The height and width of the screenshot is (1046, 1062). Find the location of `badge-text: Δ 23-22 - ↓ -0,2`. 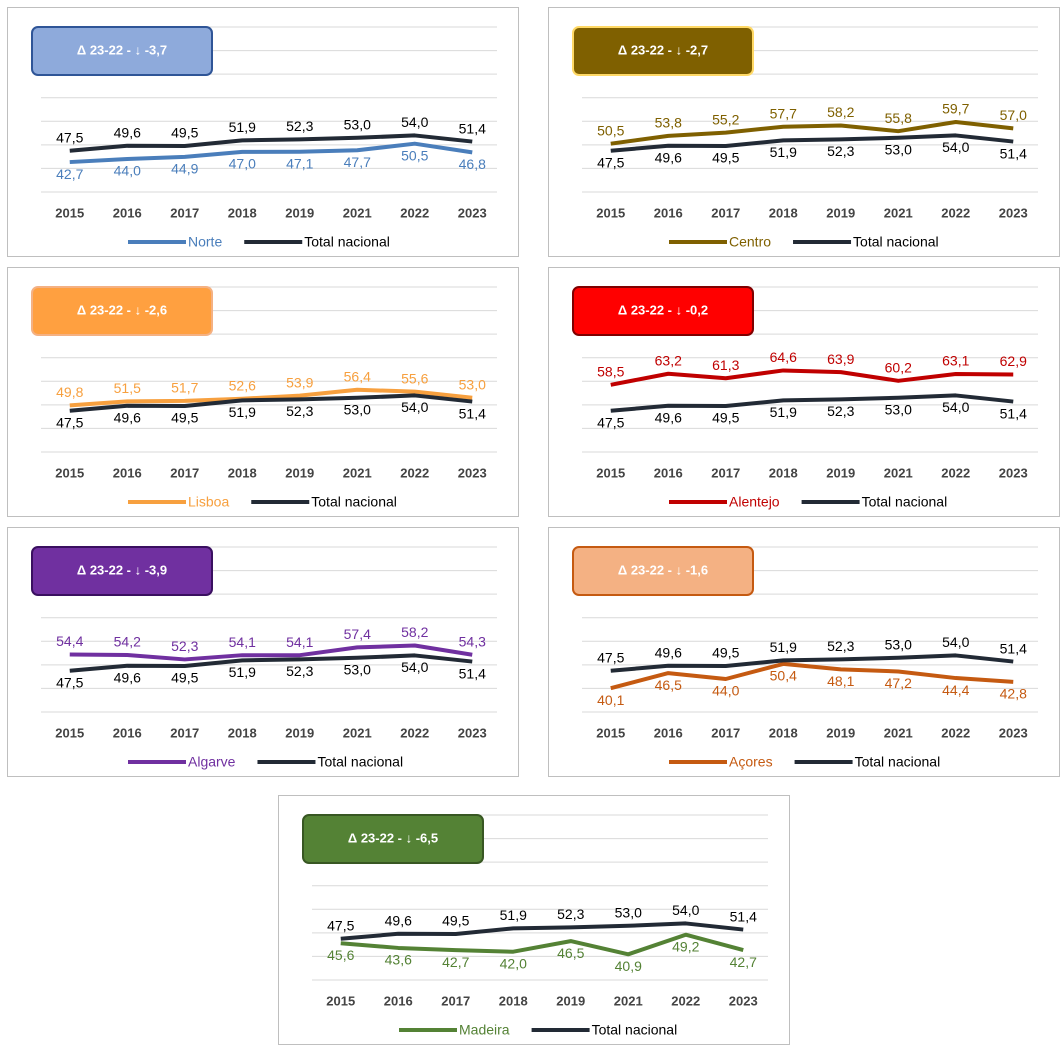

badge-text: Δ 23-22 - ↓ -0,2 is located at coordinates (663, 309).